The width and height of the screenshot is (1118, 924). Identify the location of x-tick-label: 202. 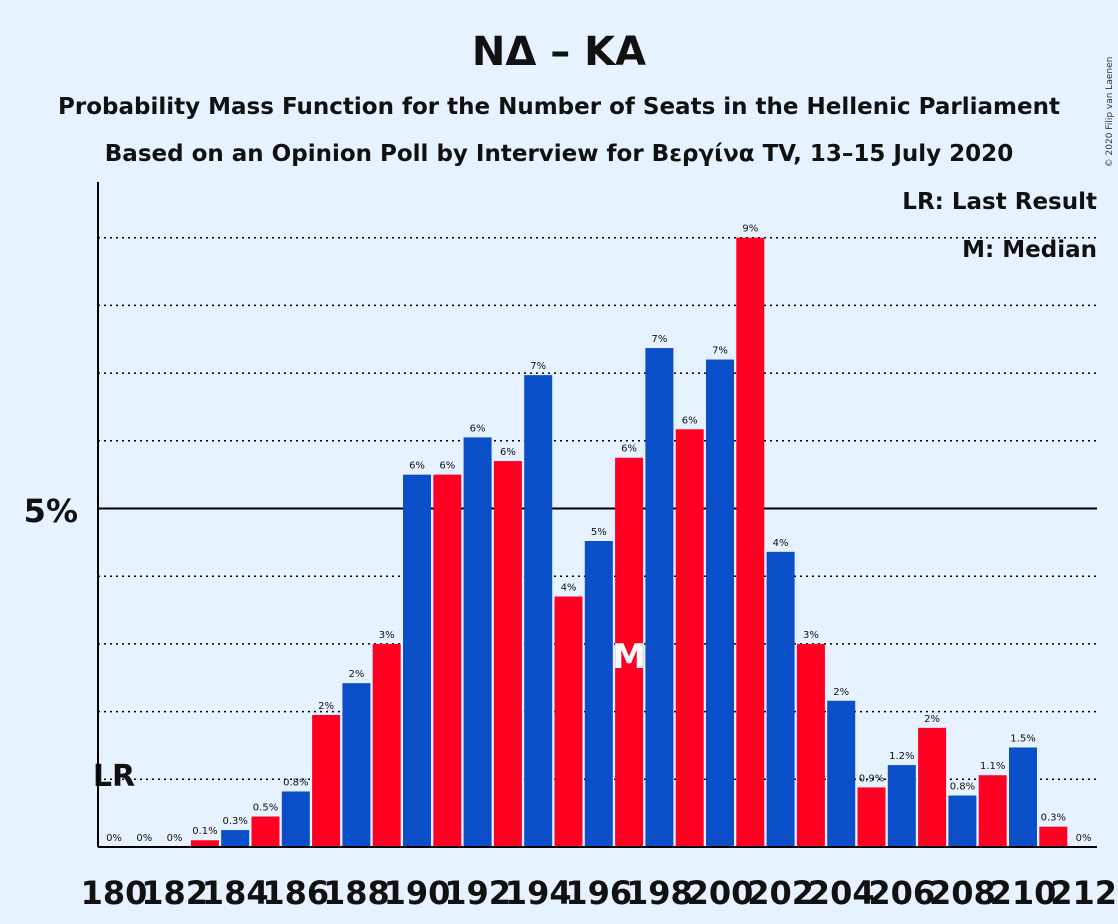
(780, 893).